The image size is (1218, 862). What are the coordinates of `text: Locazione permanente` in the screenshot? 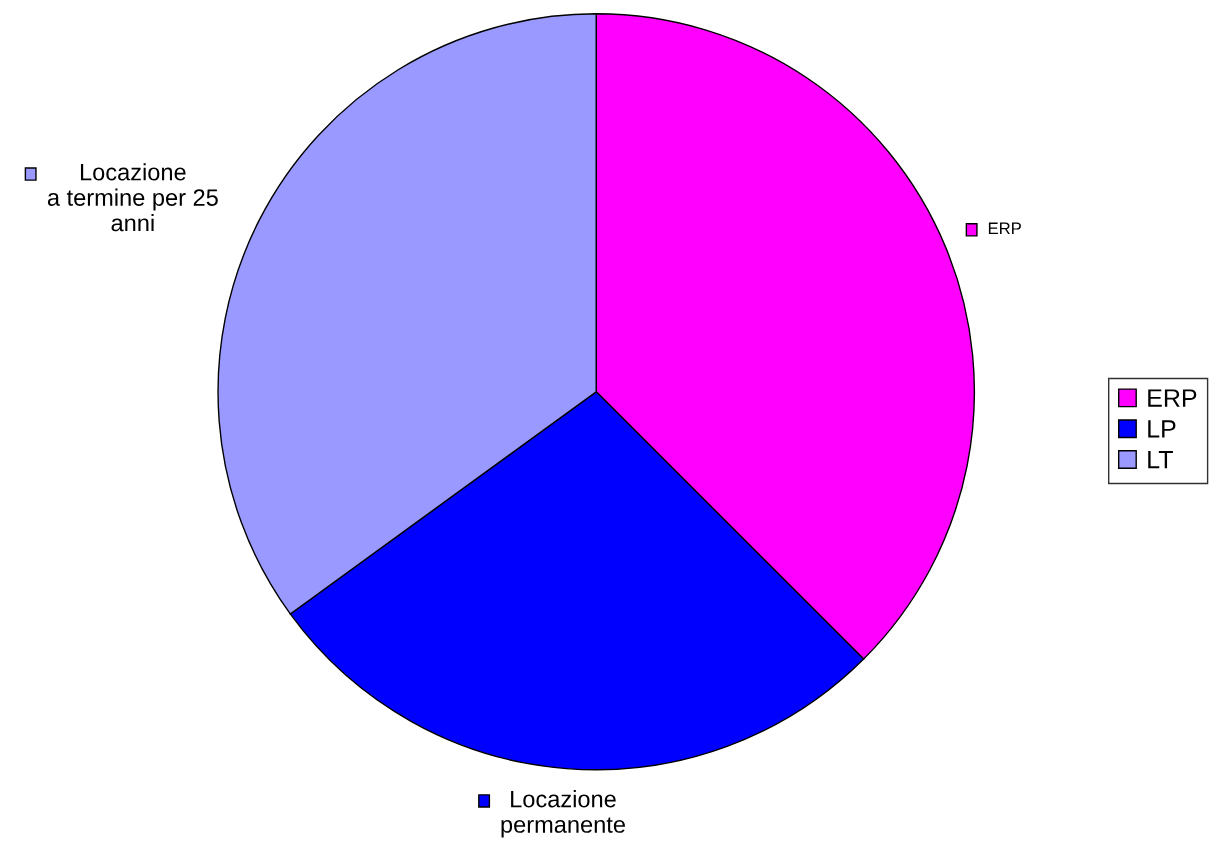 It's located at (563, 814).